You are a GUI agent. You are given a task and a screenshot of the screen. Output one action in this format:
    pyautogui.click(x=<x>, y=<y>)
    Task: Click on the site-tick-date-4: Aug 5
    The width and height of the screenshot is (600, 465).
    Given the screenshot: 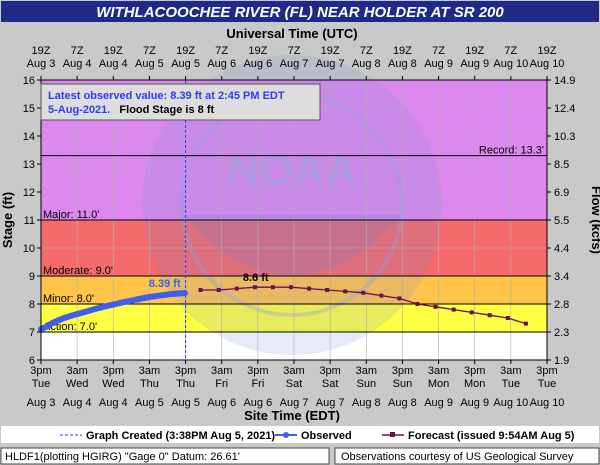 What is the action you would take?
    pyautogui.click(x=185, y=403)
    